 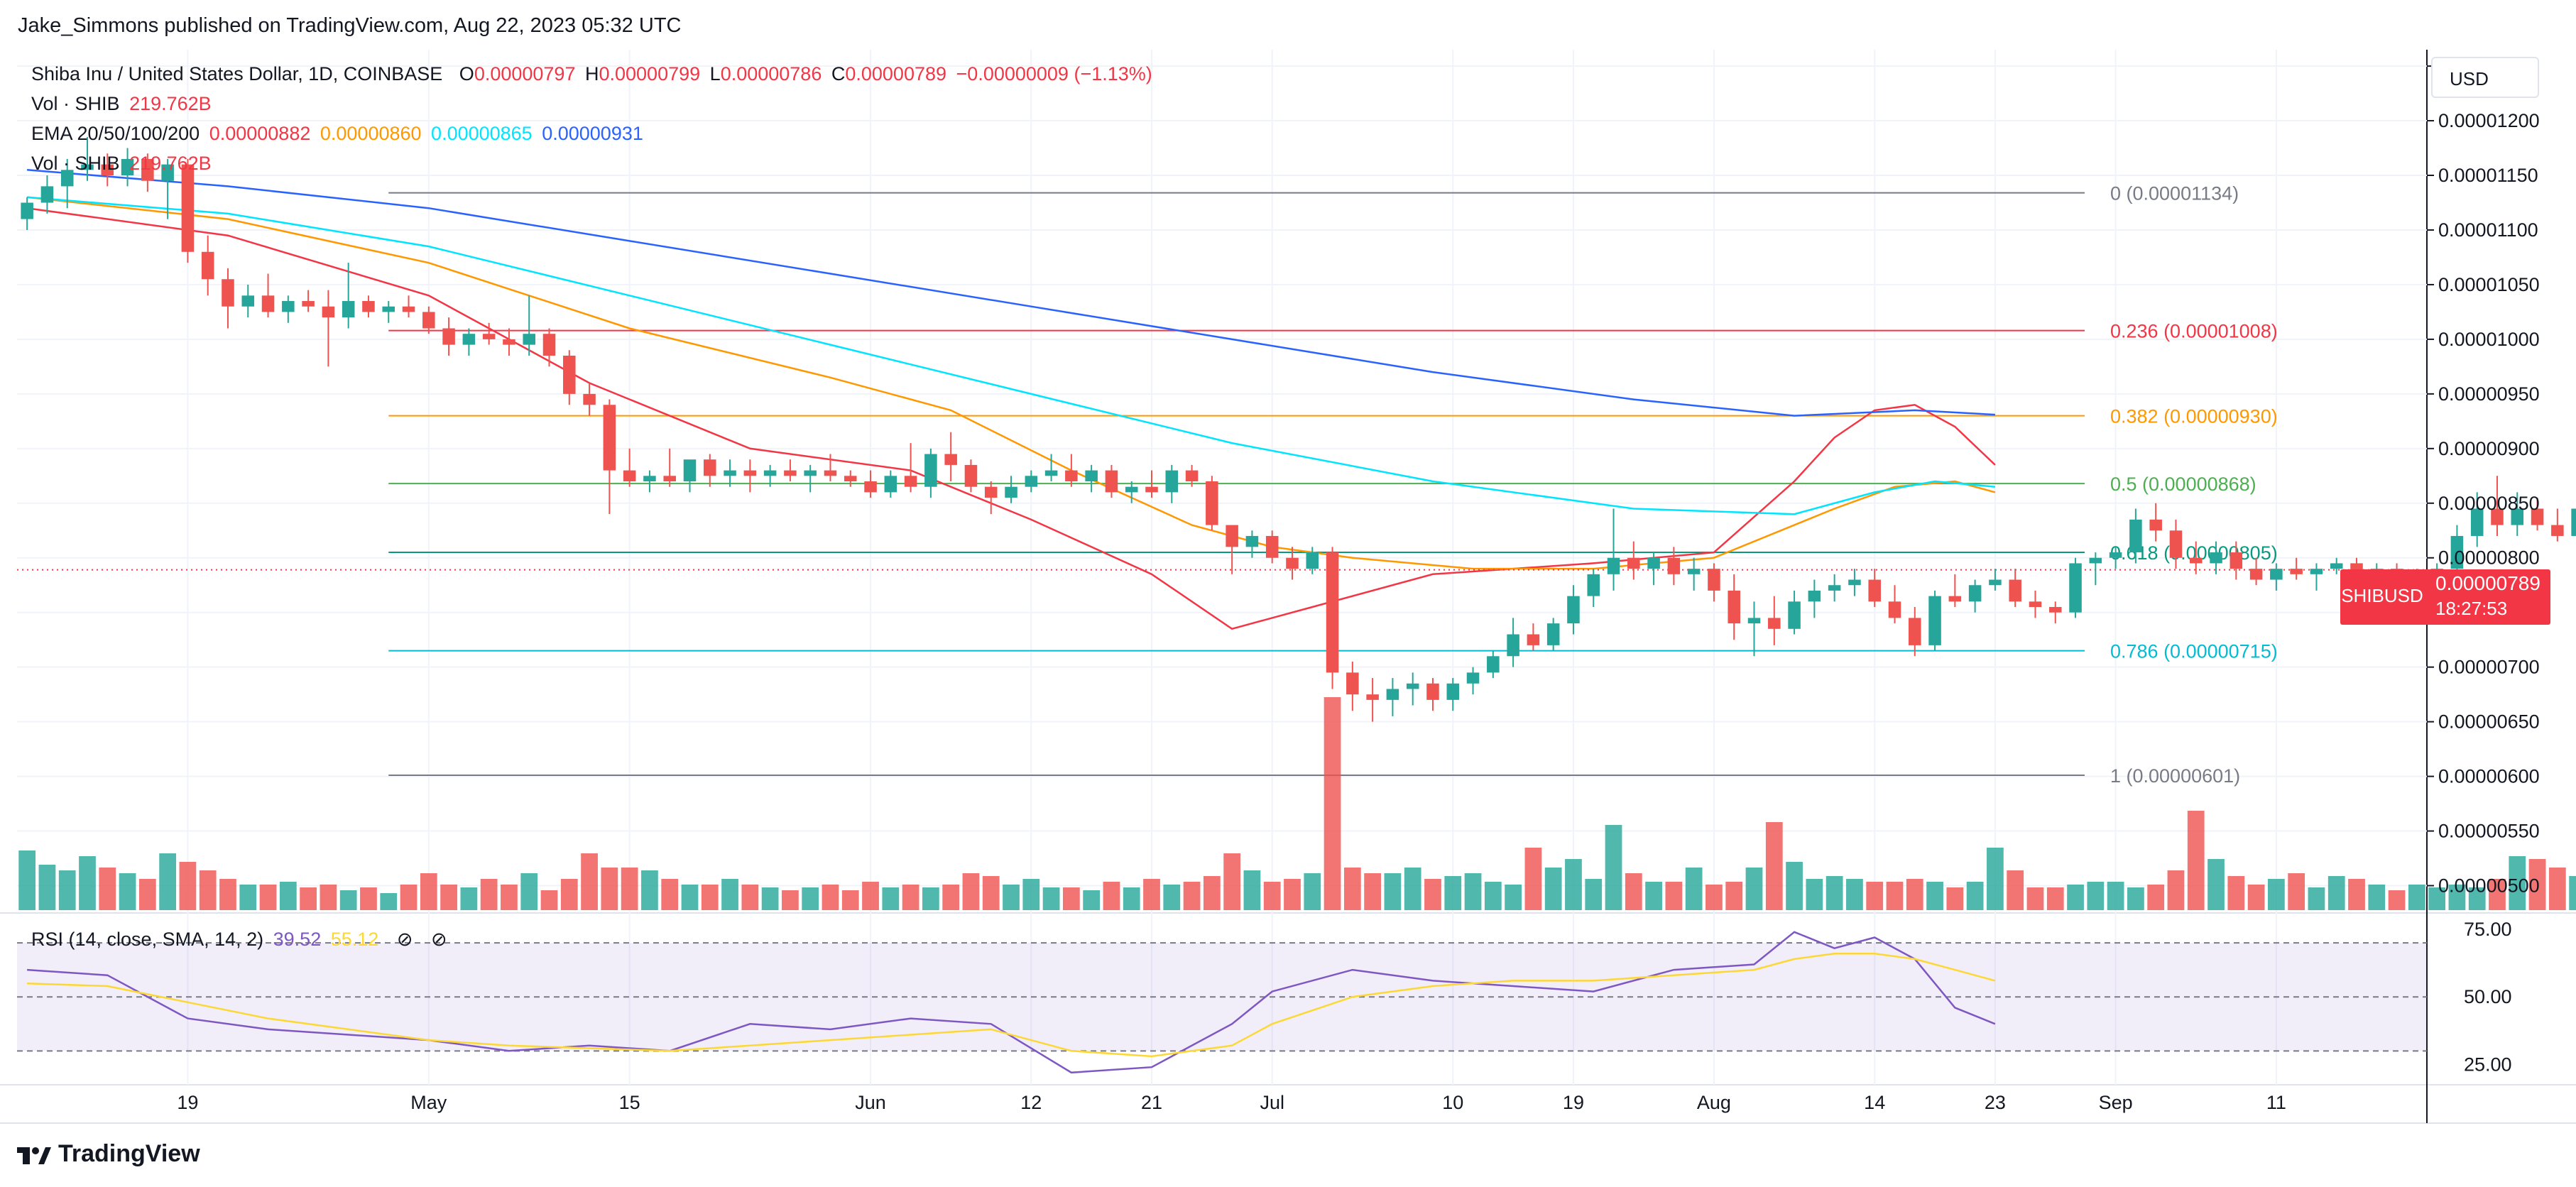 I want to click on currency-selector: USD, so click(x=2485, y=77).